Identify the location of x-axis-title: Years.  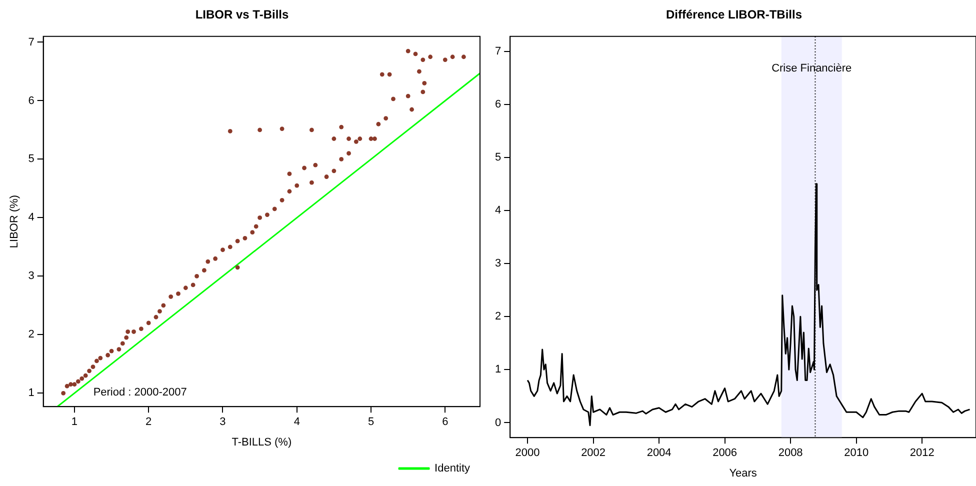
(743, 473).